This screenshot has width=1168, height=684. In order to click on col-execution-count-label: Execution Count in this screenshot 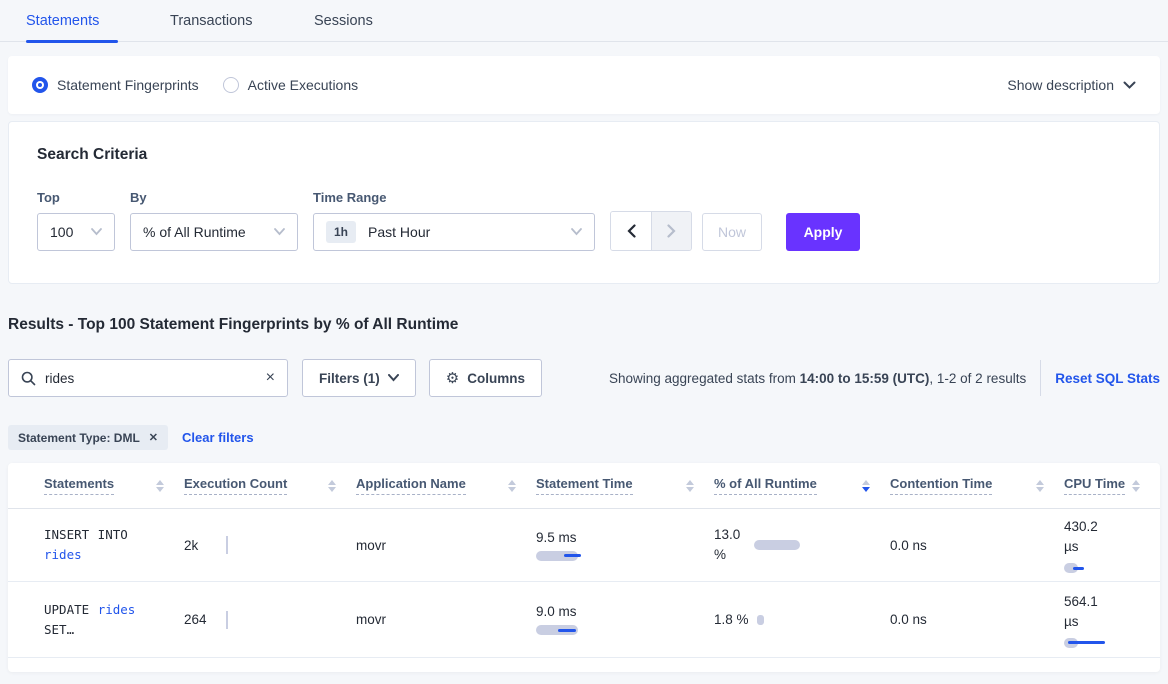, I will do `click(236, 485)`.